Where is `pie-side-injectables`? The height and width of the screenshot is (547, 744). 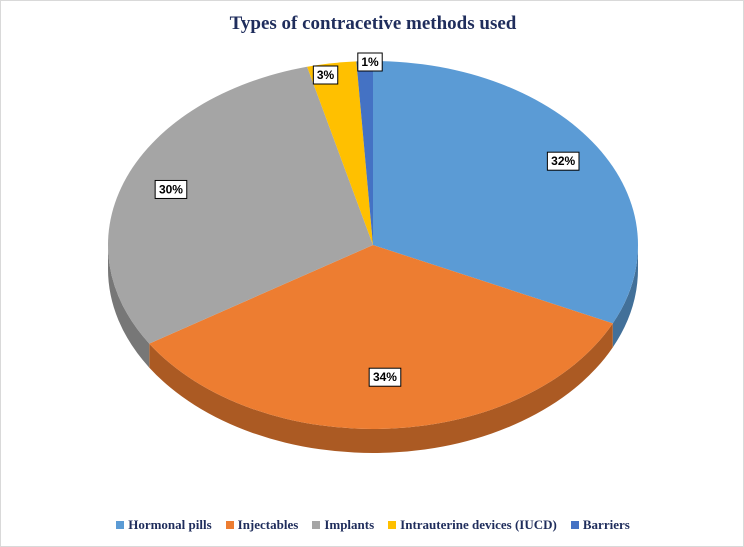 pie-side-injectables is located at coordinates (381, 388).